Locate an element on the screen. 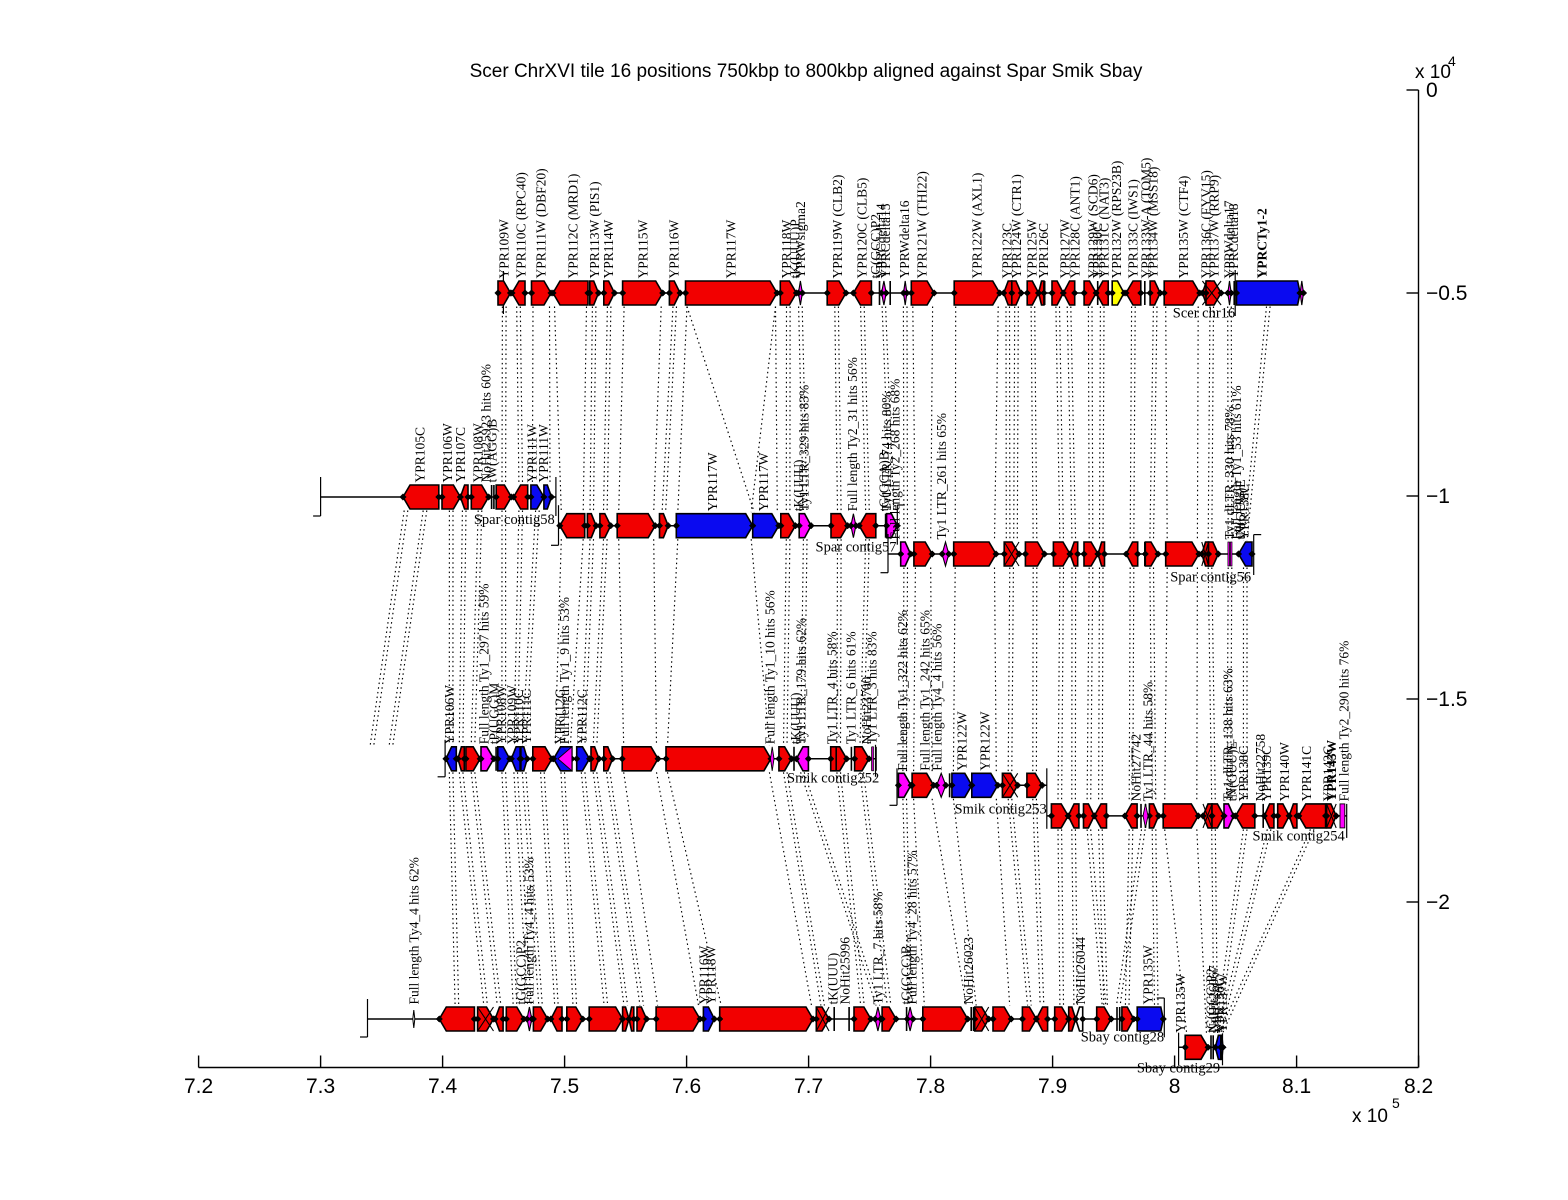 Image resolution: width=1568 pixels, height=1200 pixels. svg-text: YPR114W is located at coordinates (608, 248).